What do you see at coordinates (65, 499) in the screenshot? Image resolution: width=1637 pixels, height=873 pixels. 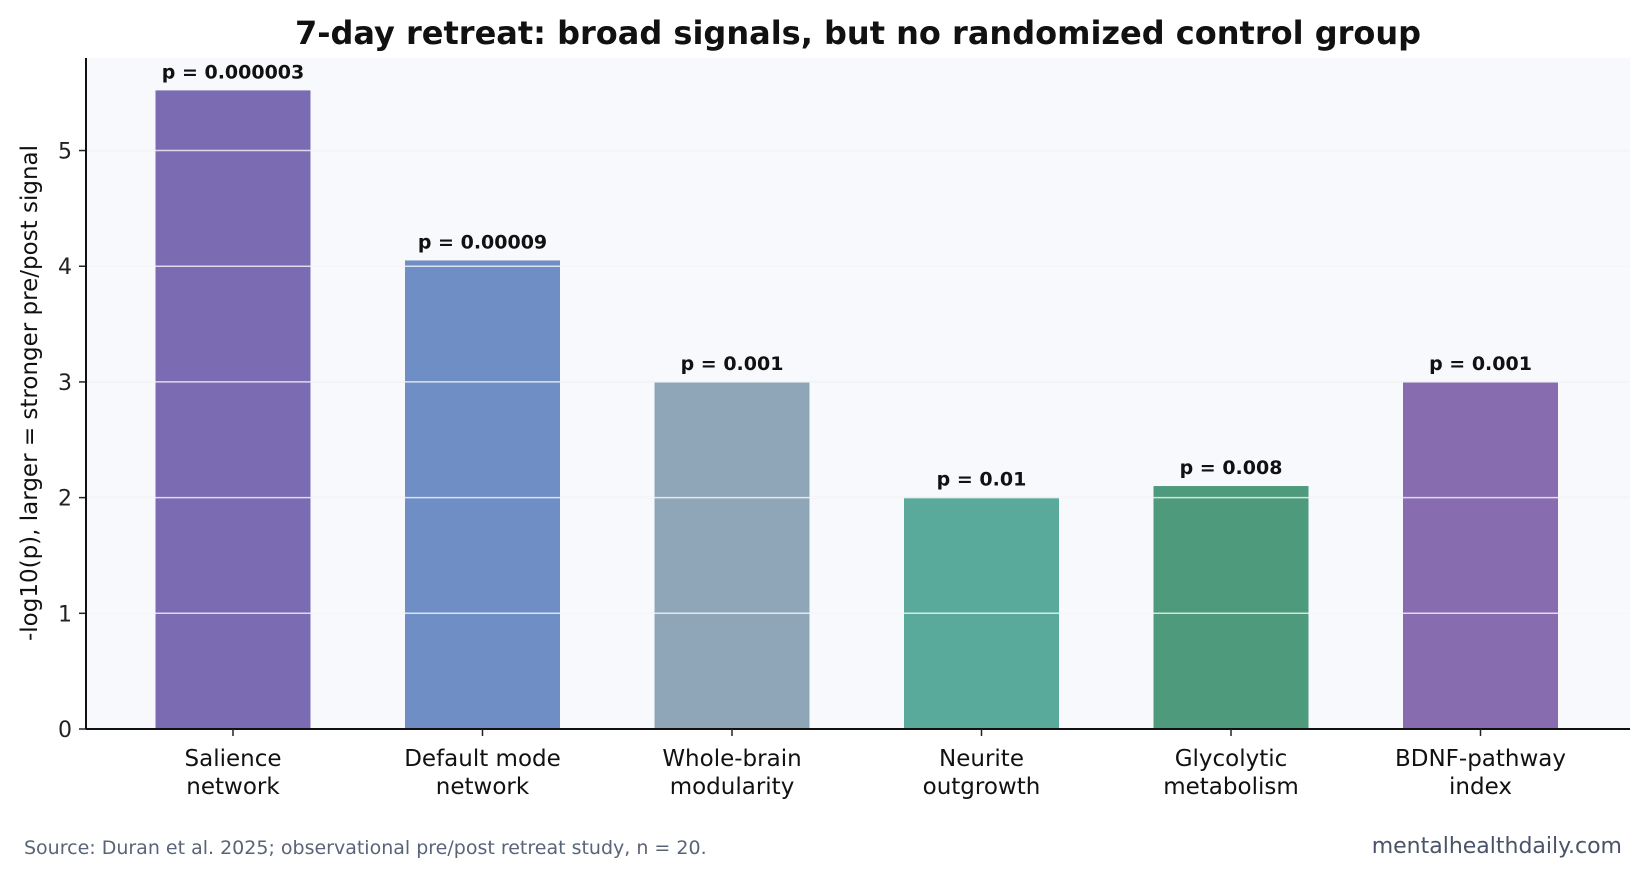 I see `y-tick-label: 2` at bounding box center [65, 499].